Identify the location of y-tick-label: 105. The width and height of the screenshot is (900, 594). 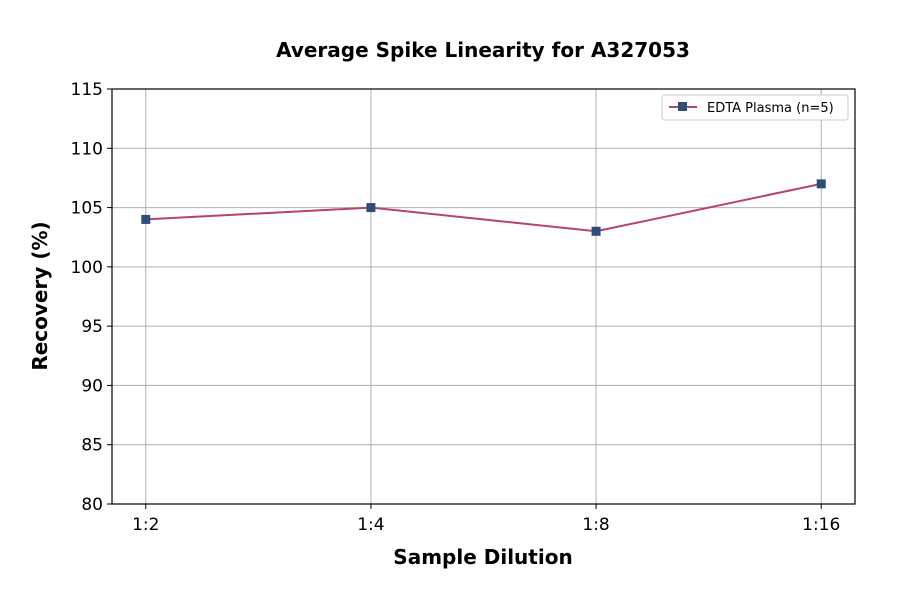
(87, 209).